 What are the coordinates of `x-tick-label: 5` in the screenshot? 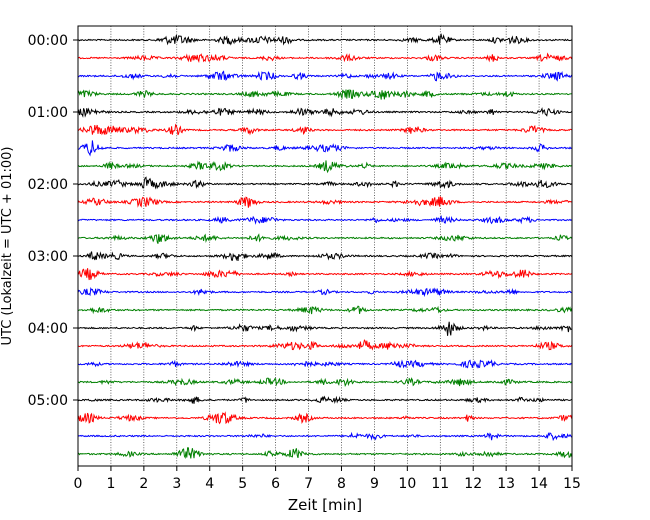 It's located at (242, 484).